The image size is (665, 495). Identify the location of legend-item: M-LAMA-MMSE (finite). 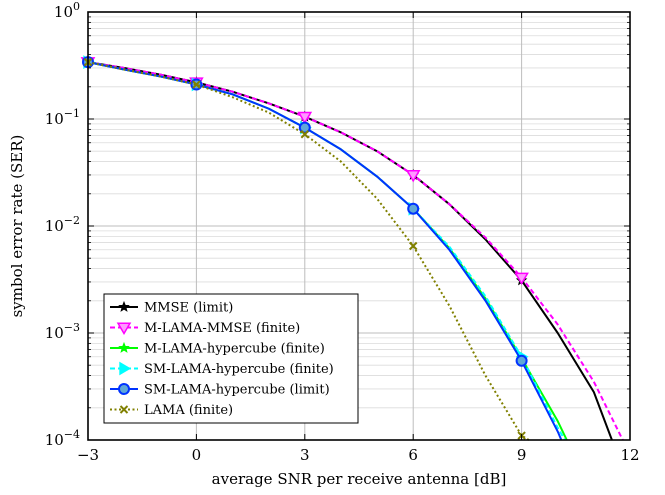
(205, 328).